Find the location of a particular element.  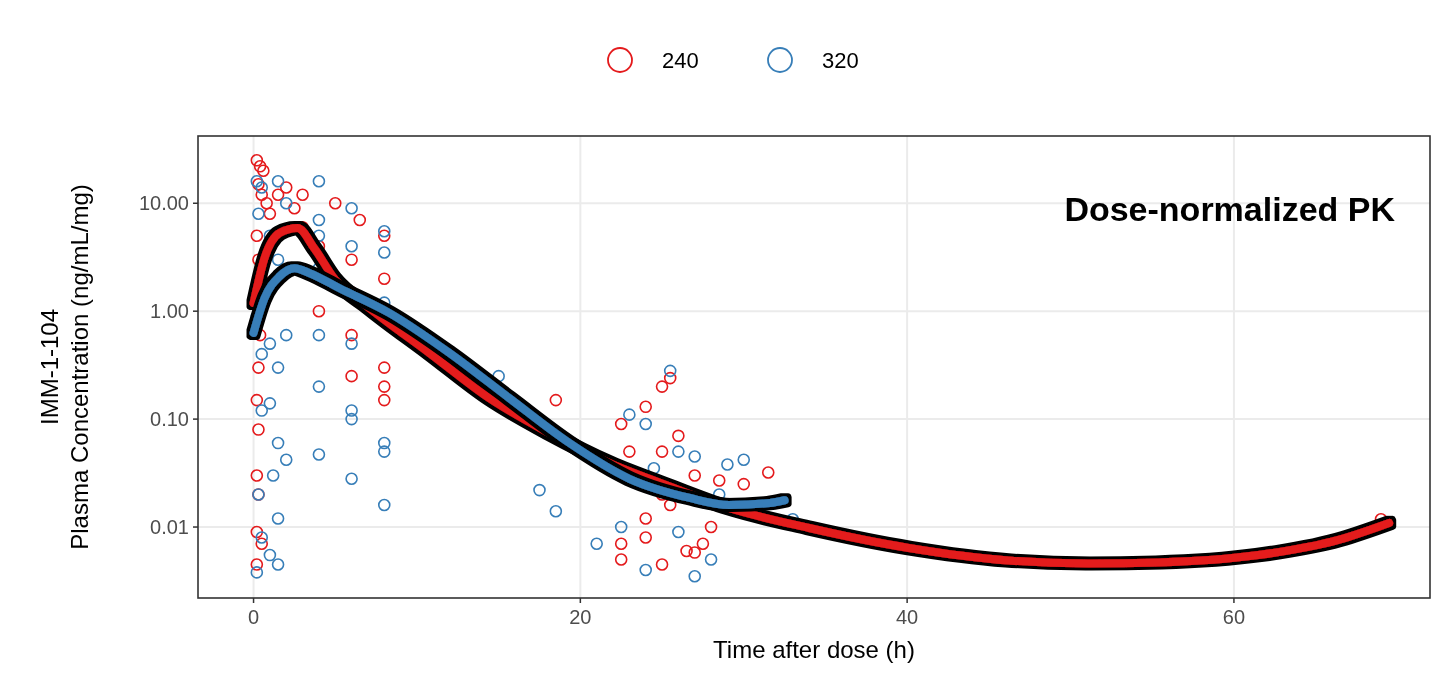

y-axis-title: IMM-1-104 Plasma Concentration (ng/mL/mg) is located at coordinates (64, 367).